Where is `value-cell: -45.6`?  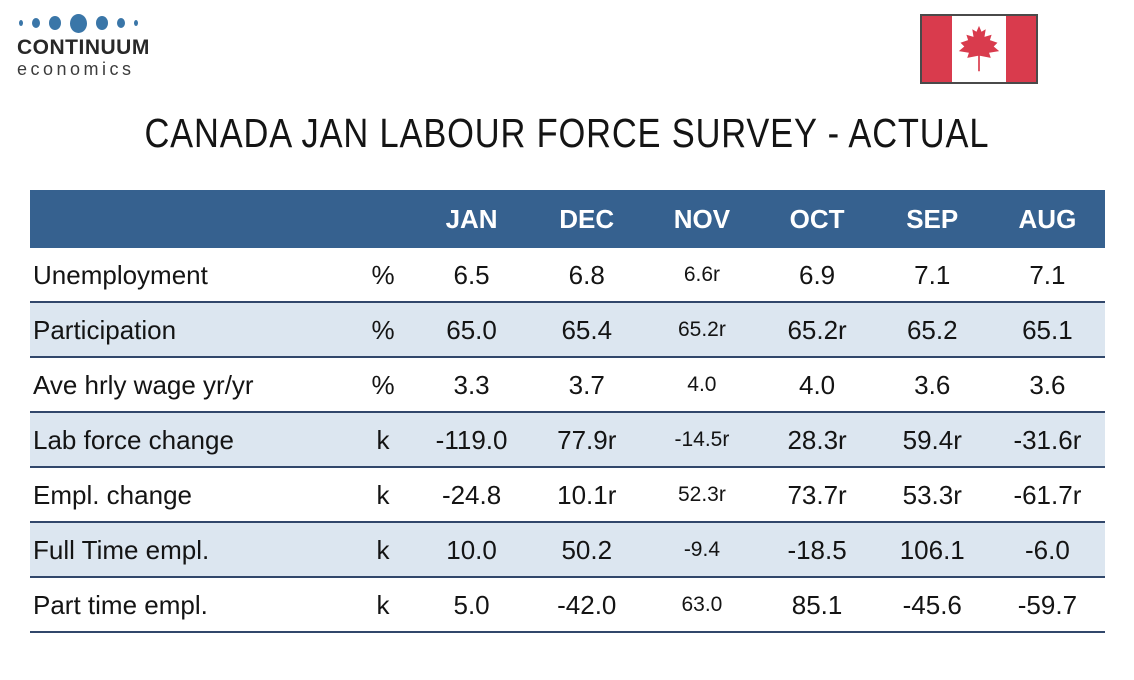 value-cell: -45.6 is located at coordinates (932, 604).